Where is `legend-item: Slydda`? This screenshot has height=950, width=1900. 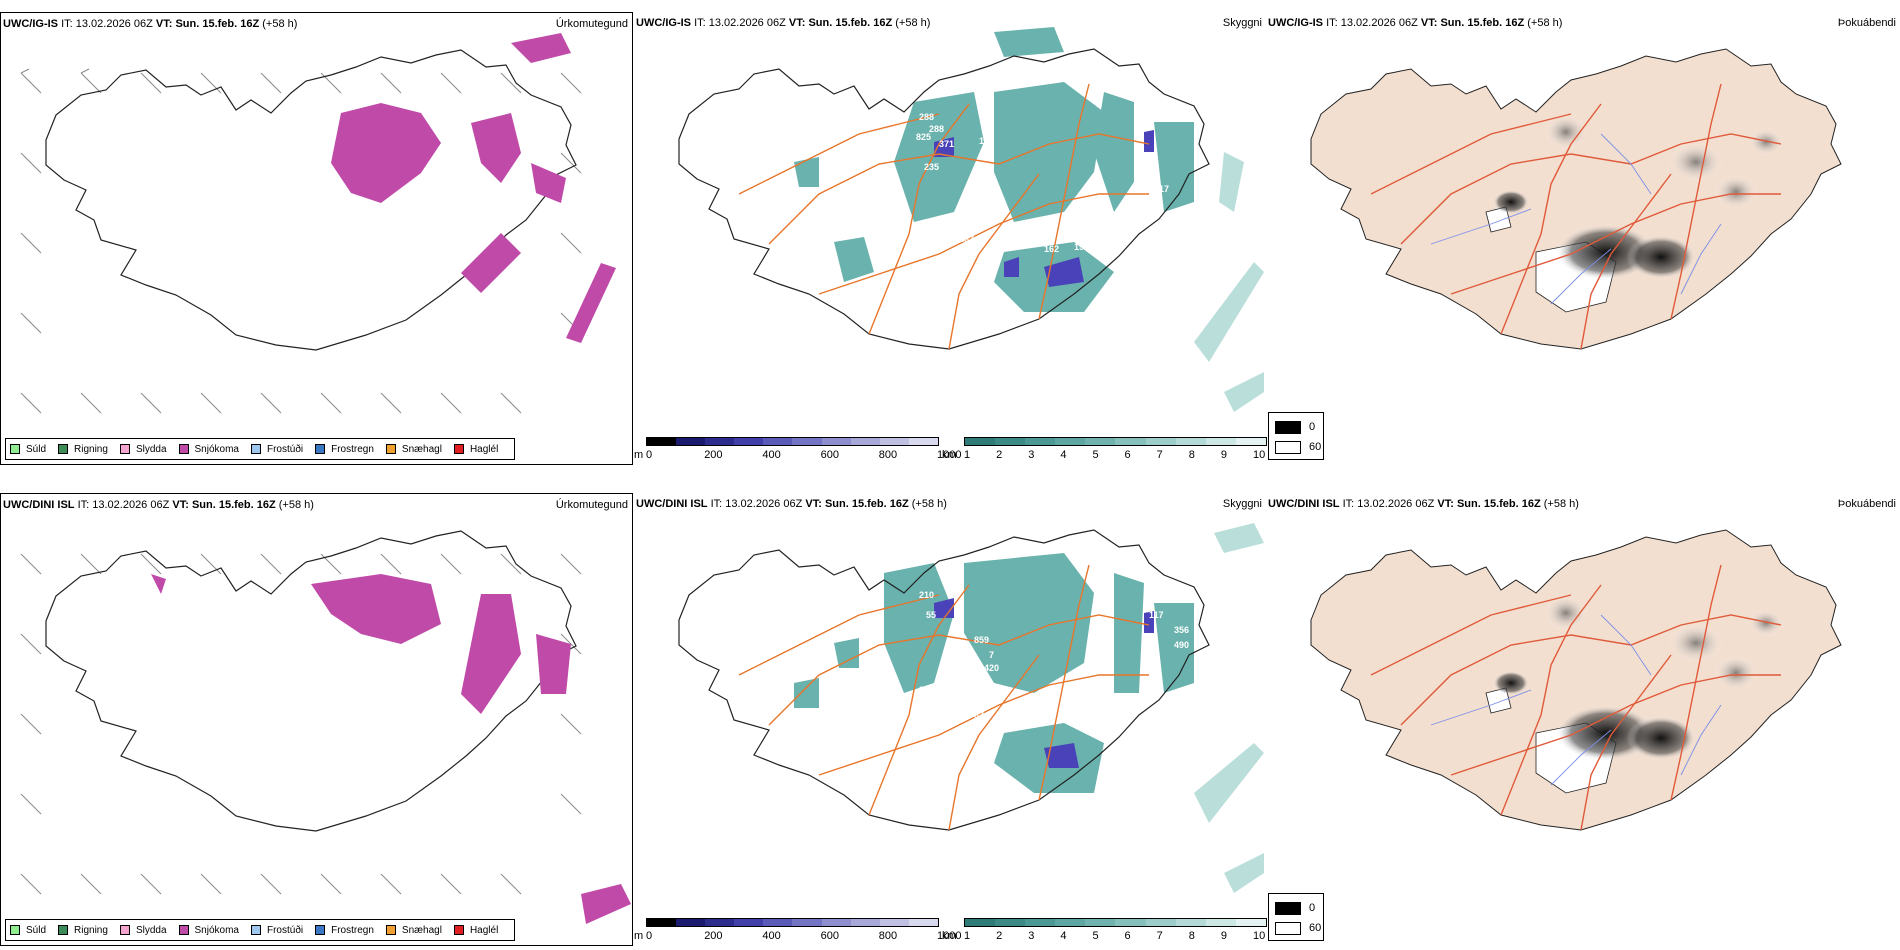 legend-item: Slydda is located at coordinates (143, 930).